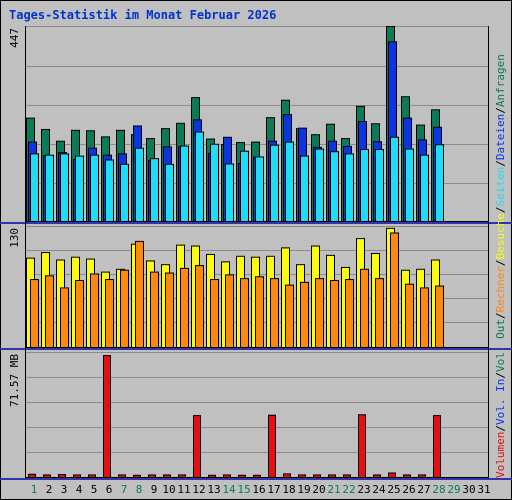 This screenshot has height=500, width=512. Describe the element at coordinates (363, 489) in the screenshot. I see `day-label-23: 23` at that location.